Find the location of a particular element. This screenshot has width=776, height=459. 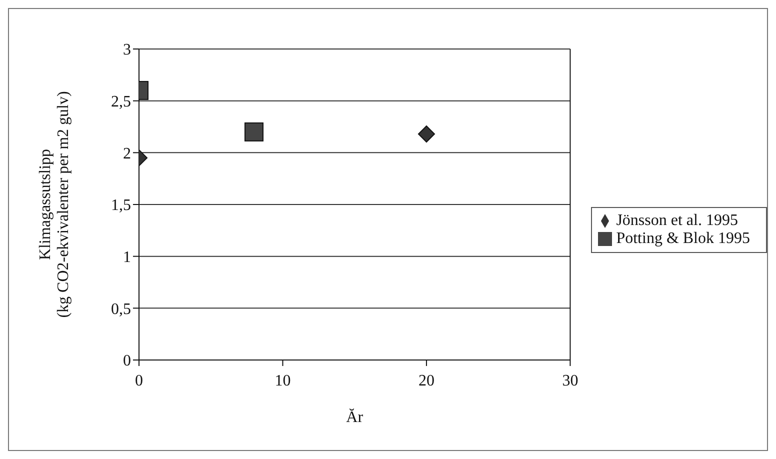

legend-label: Potting & Blok 1995 is located at coordinates (683, 238).